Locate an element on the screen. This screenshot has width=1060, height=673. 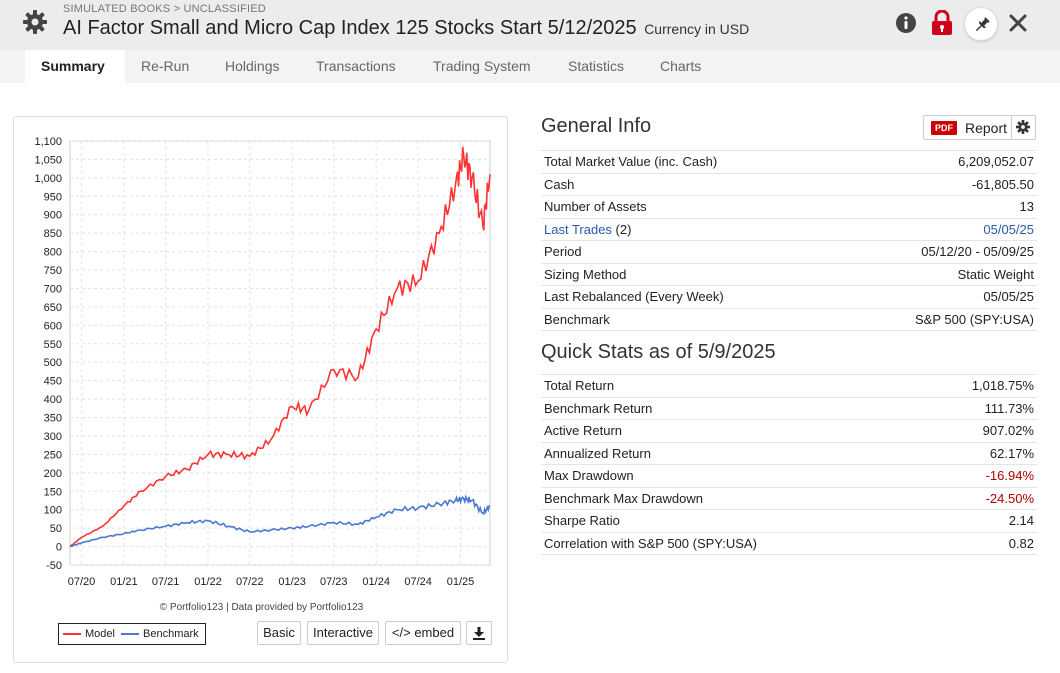
row-label: Total Return is located at coordinates (730, 385).